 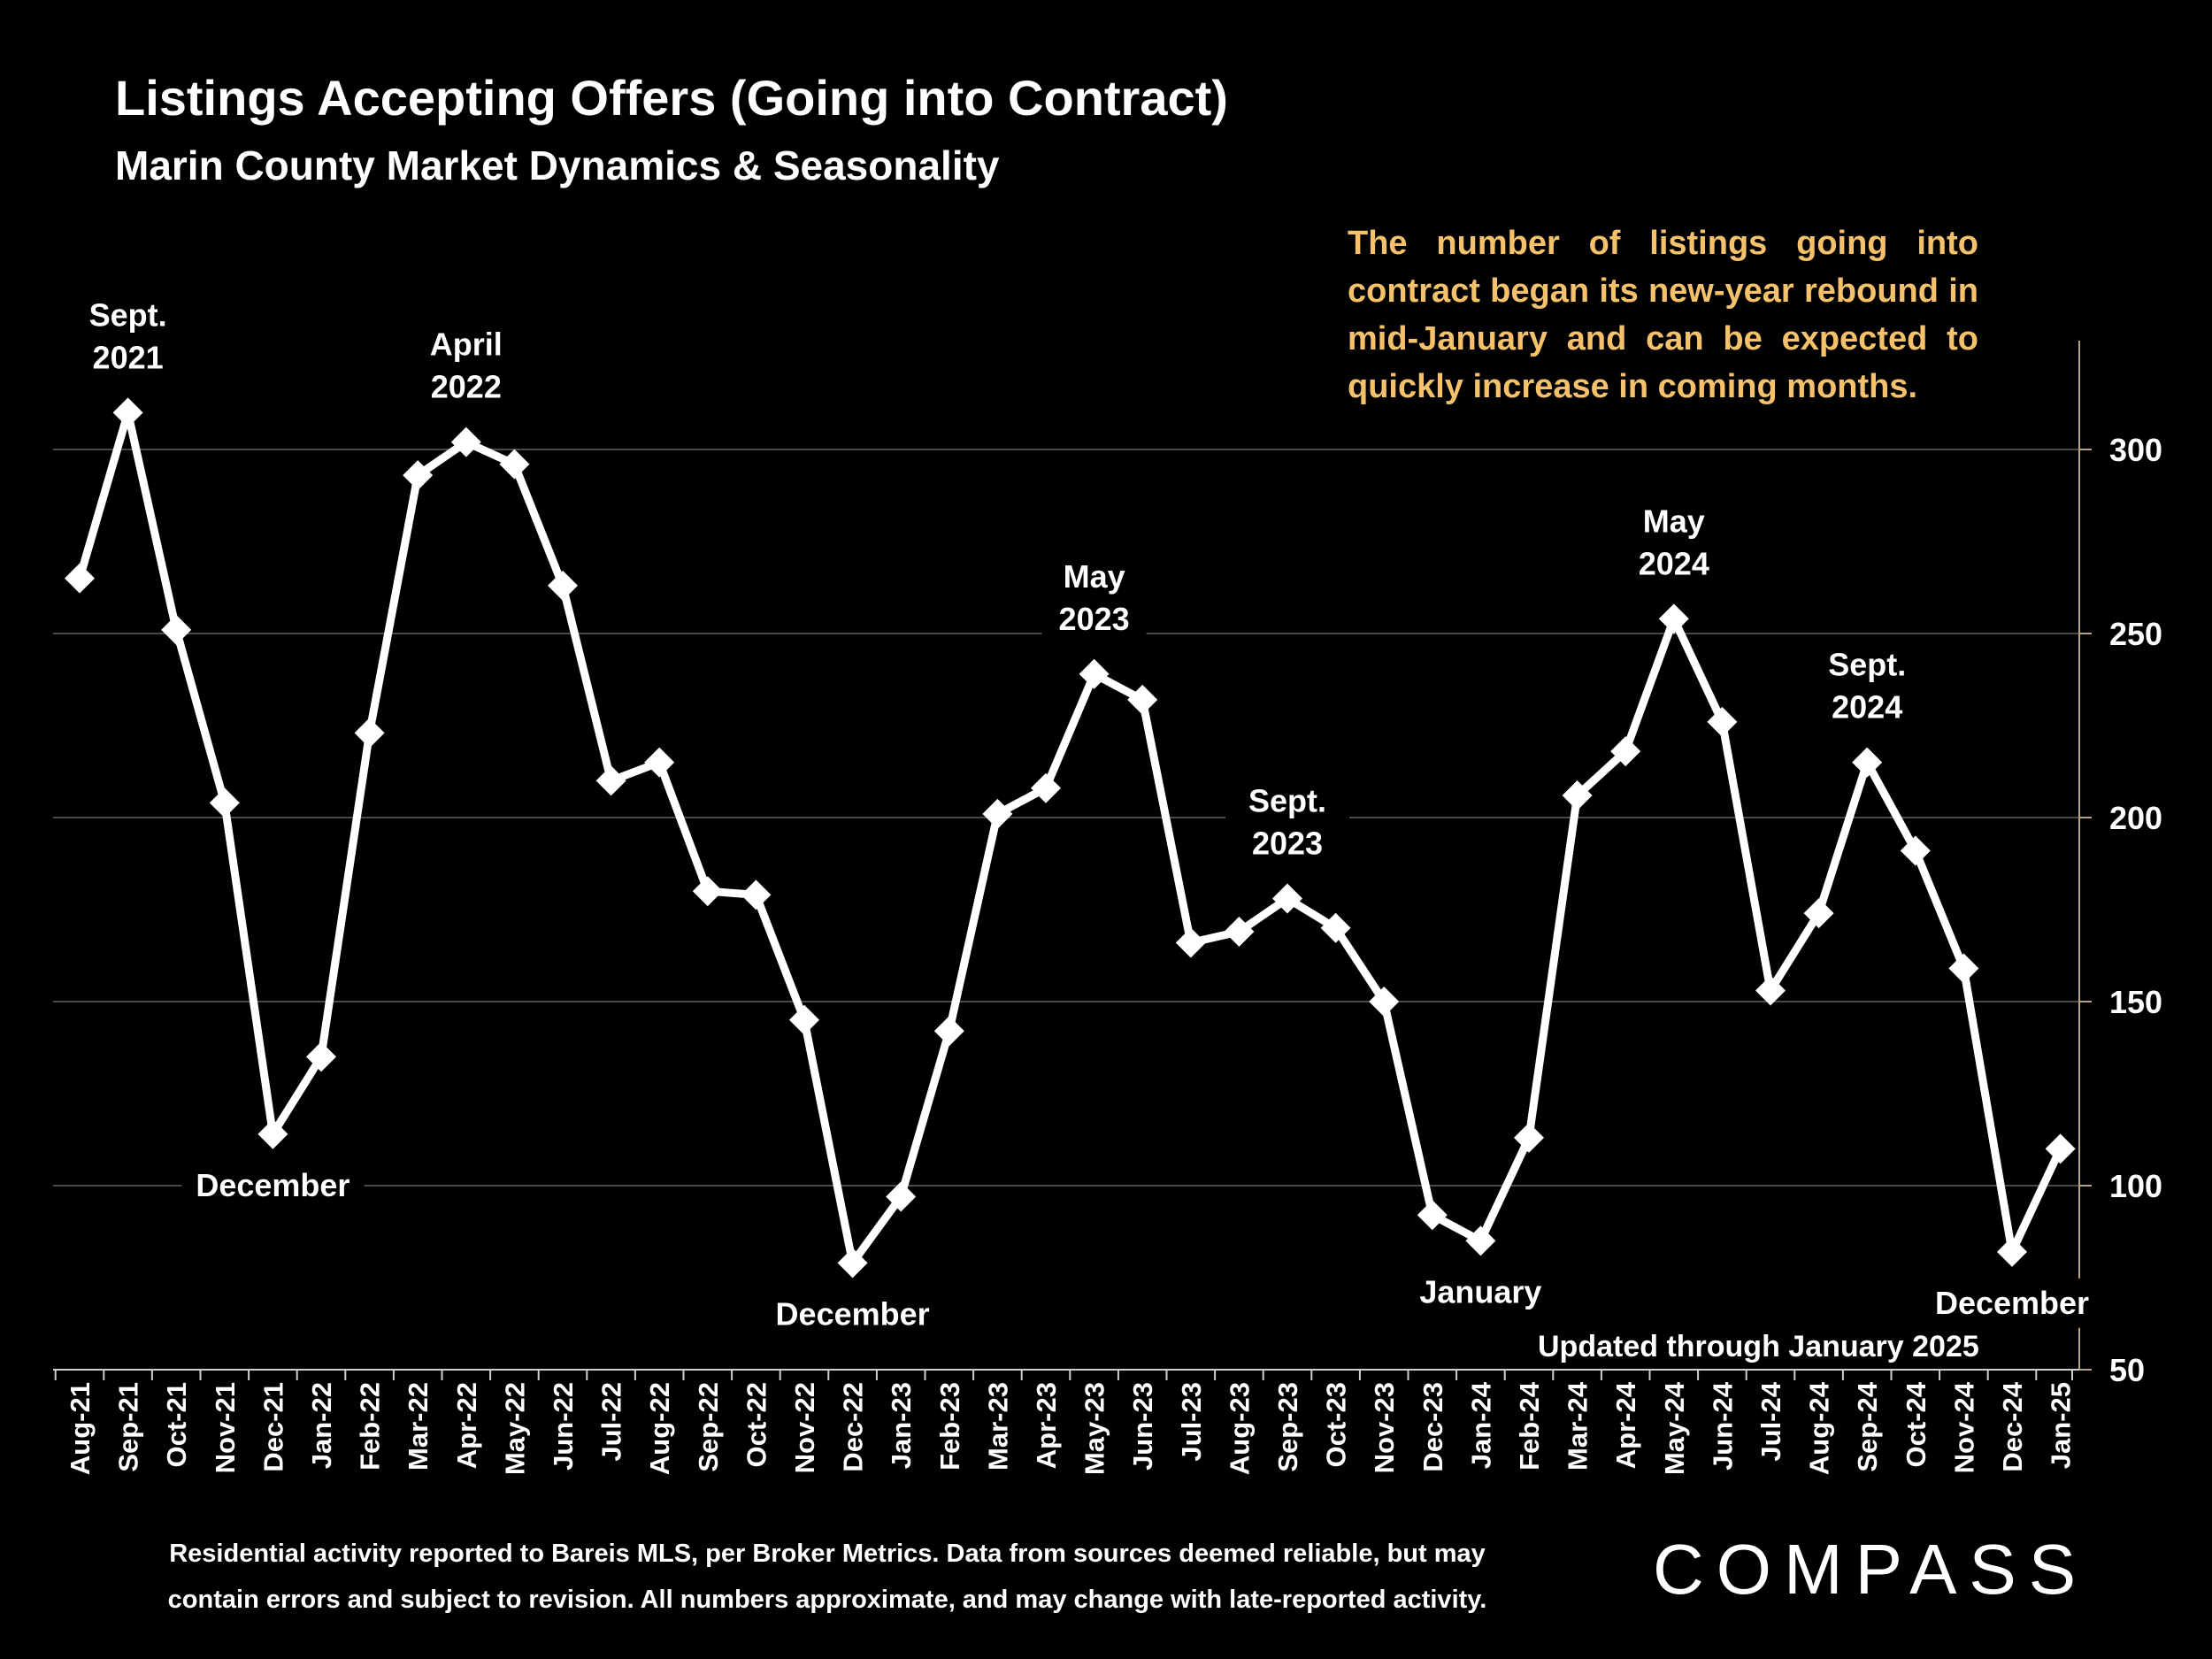 What do you see at coordinates (2120, 865) in the screenshot?
I see `y-axis: 50 100 150 200 250 300` at bounding box center [2120, 865].